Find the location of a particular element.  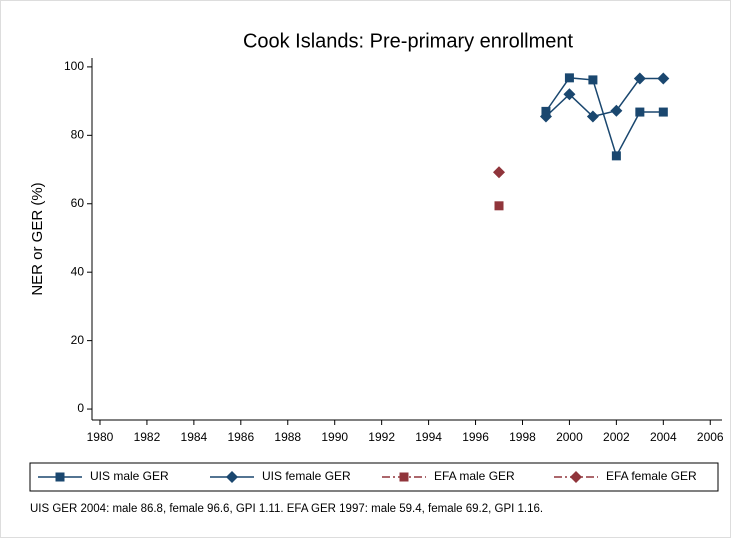

y-tick-label: 20 is located at coordinates (78, 340).